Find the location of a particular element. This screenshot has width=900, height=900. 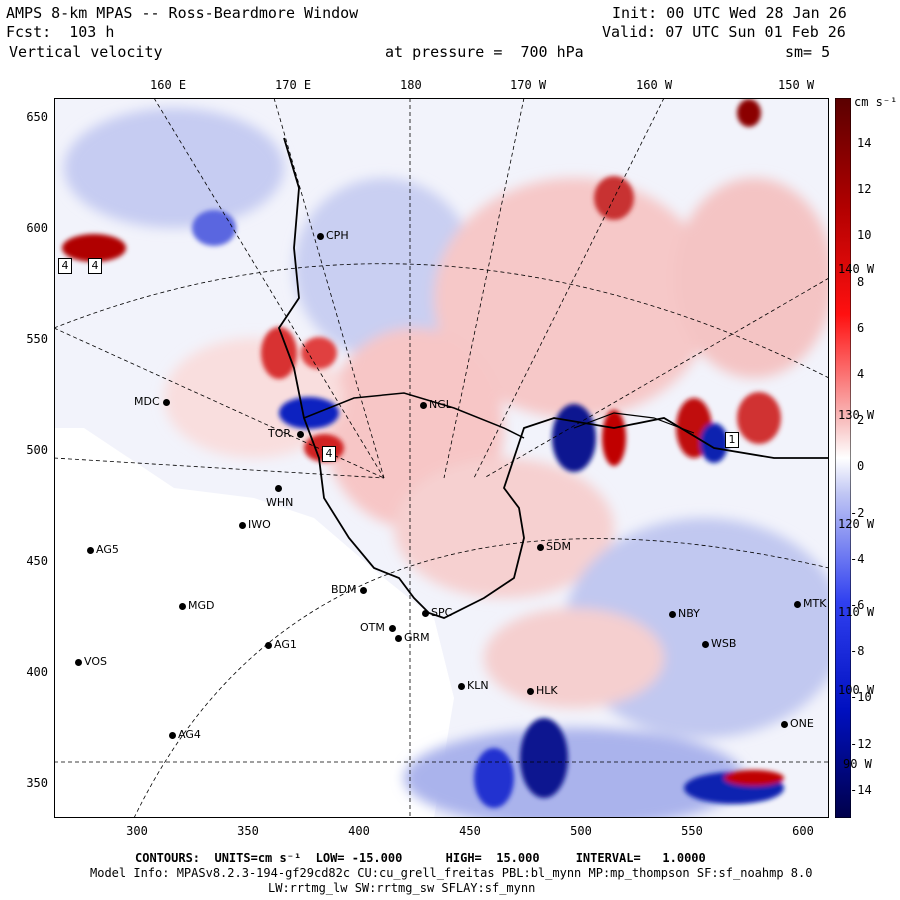

colorbar-label: 12 is located at coordinates (864, 189).